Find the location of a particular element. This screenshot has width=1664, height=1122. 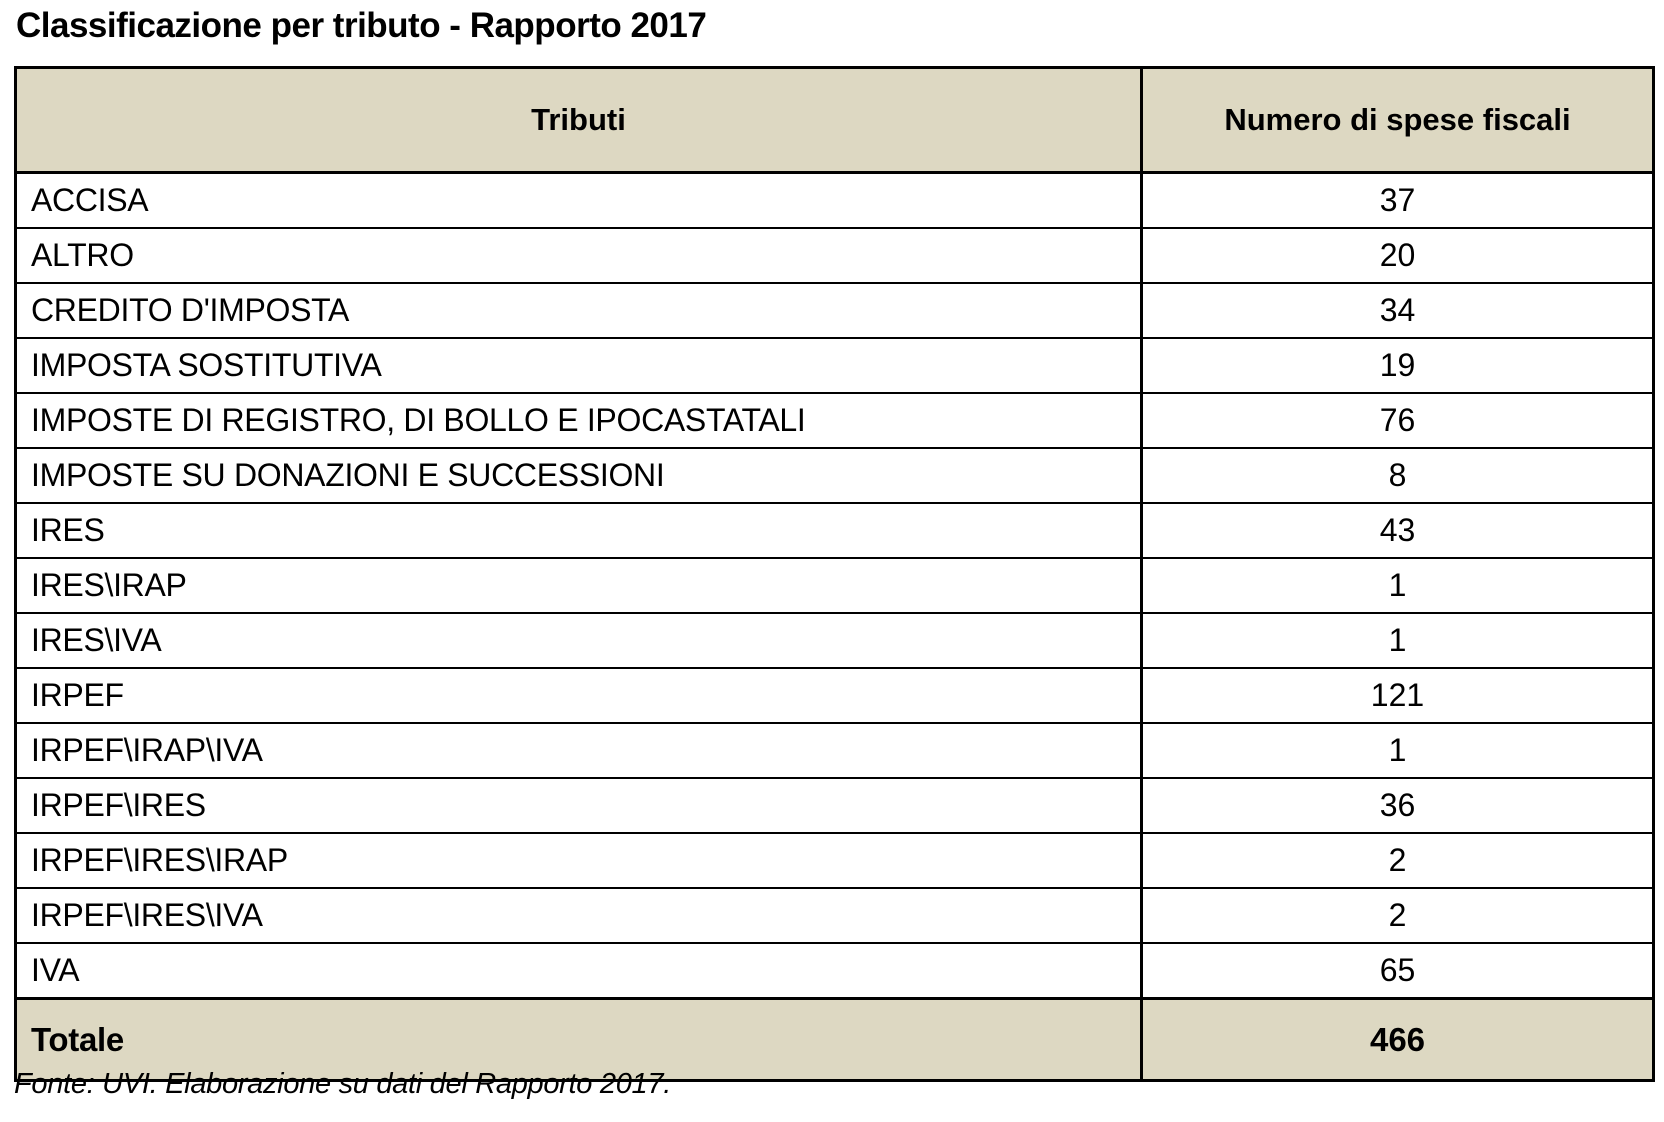

table-row: CREDITO D'IMPOSTA 34 is located at coordinates (834, 310).